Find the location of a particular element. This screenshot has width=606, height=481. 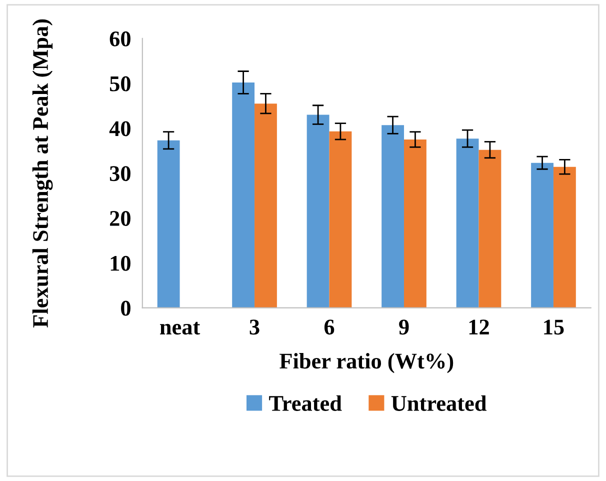

y-tick-label: 50 is located at coordinates (120, 84).